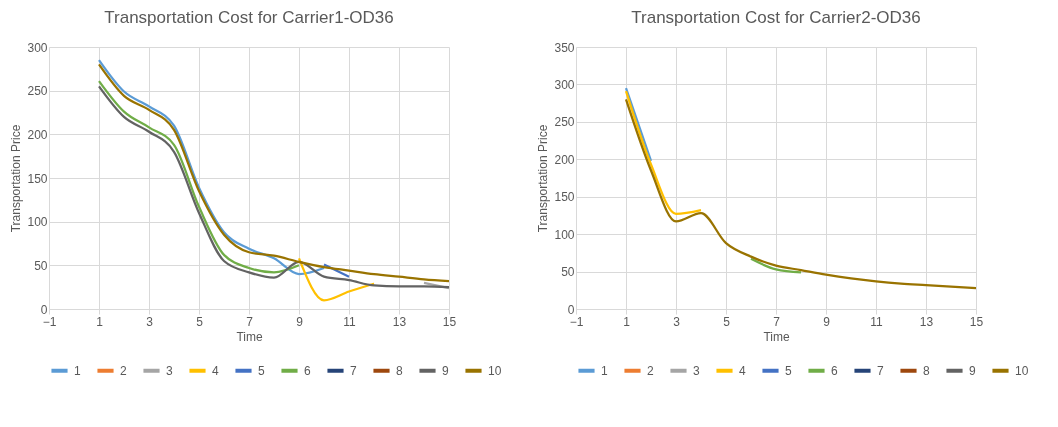  Describe the element at coordinates (249, 17) in the screenshot. I see `chart-title: Transportation Cost for Carrier1-OD36` at that location.